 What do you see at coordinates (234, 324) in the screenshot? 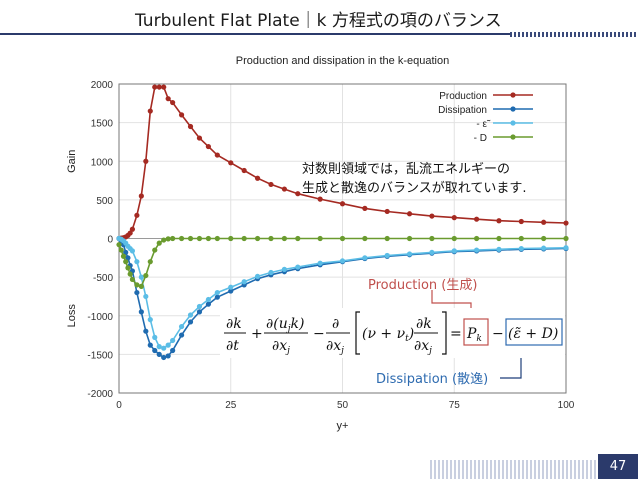
I see `svg-text: ∂k` at bounding box center [234, 324].